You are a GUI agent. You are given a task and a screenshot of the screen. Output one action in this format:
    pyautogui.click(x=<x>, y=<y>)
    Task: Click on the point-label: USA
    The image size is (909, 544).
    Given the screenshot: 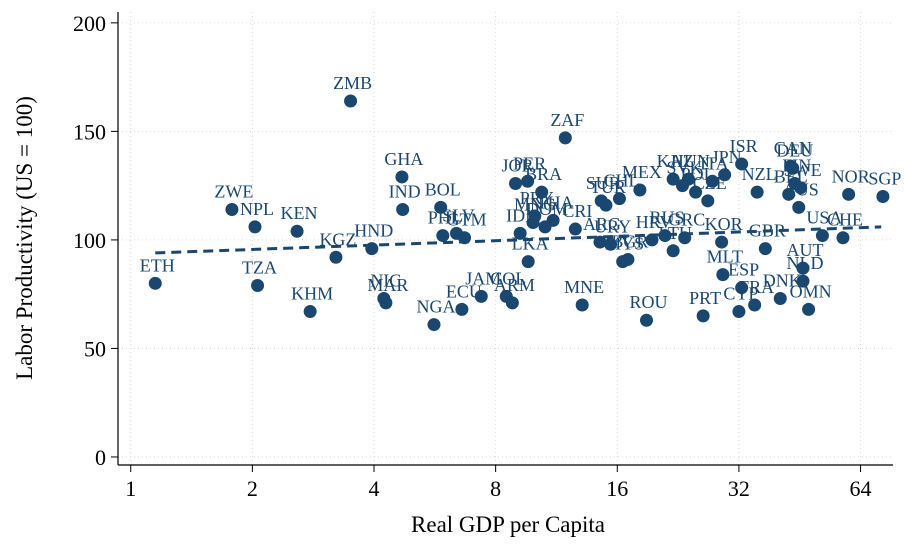 What is the action you would take?
    pyautogui.click(x=824, y=218)
    